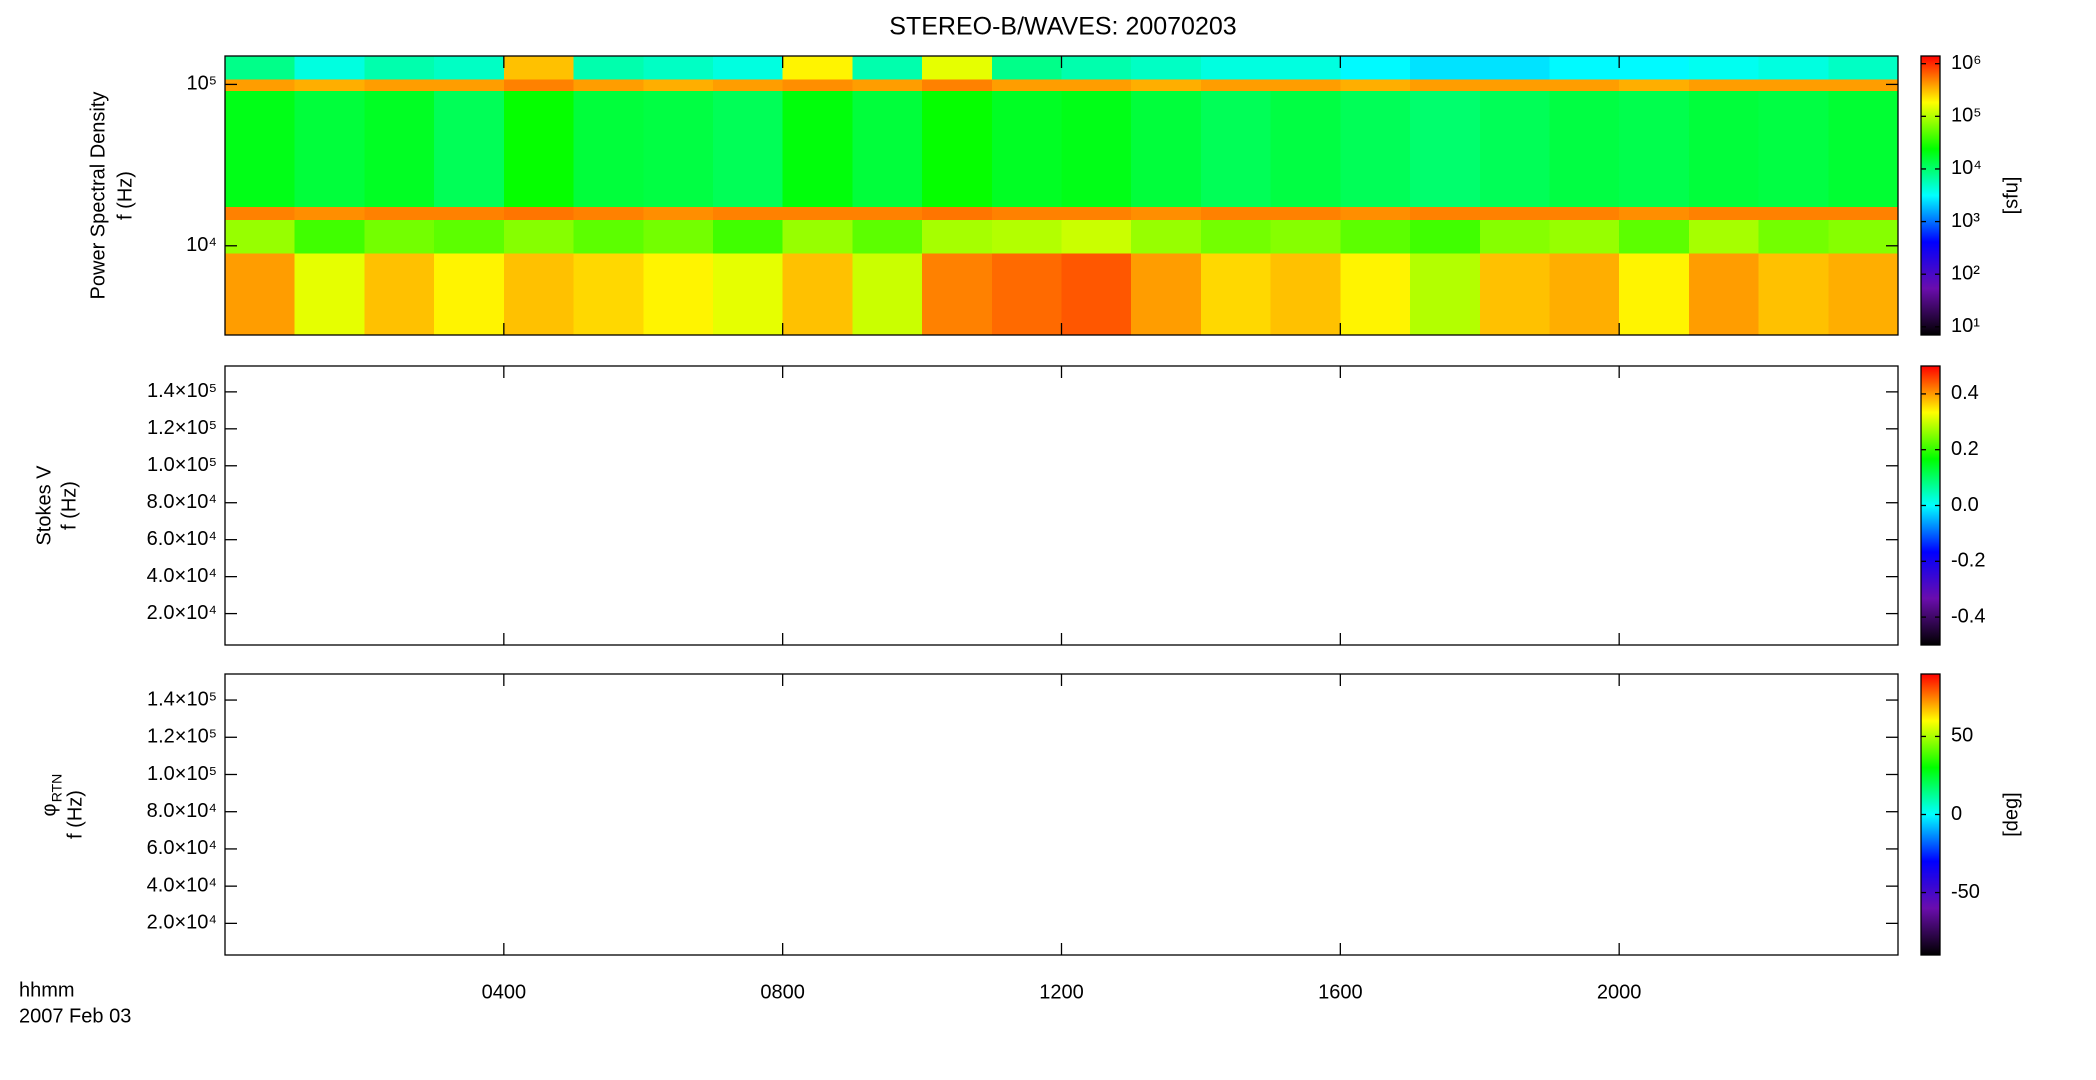  Describe the element at coordinates (182, 811) in the screenshot. I see `y-tick-label: 8.0×10⁴` at that location.